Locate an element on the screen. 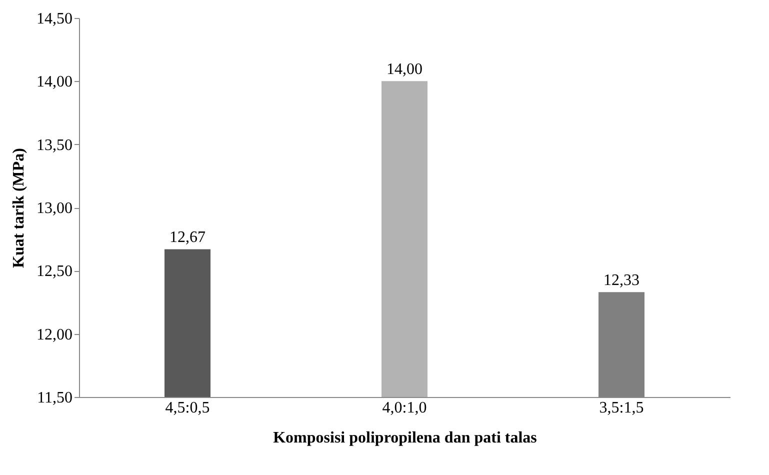  x-axis-title: Komposisi polipropilena dan pati talas is located at coordinates (405, 438).